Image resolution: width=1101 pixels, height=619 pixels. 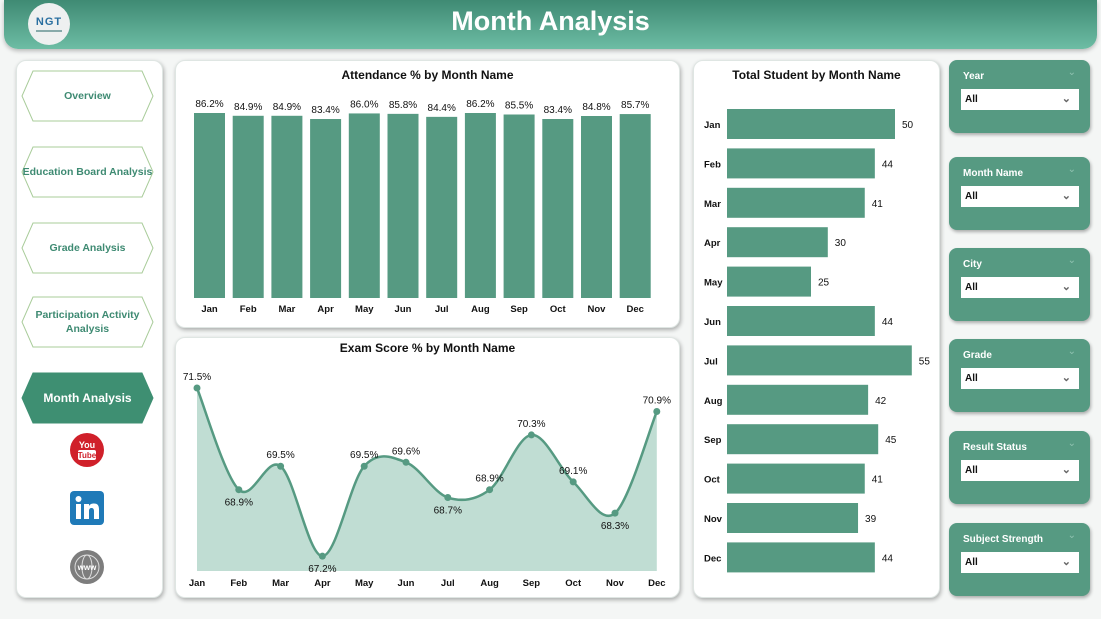 I want to click on attendance-x-tick: Mar, so click(x=286, y=309).